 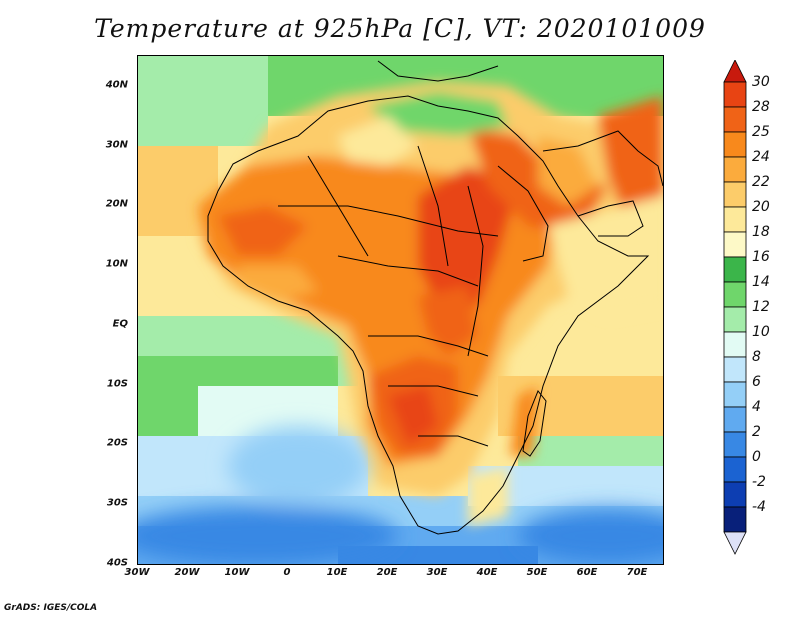 What do you see at coordinates (761, 157) in the screenshot?
I see `colorbar-tick-label: 24` at bounding box center [761, 157].